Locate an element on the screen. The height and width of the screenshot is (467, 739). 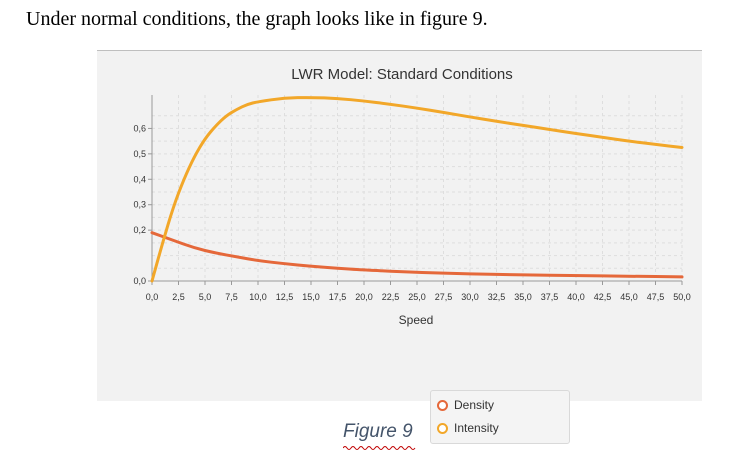
x-tick-label: 40,0 is located at coordinates (576, 297).